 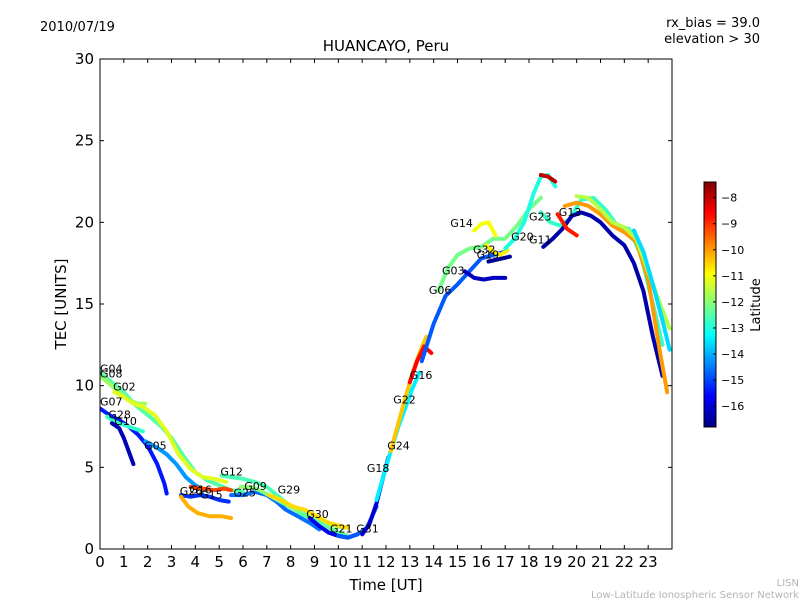 I want to click on y-tick-label: 15, so click(x=84, y=304).